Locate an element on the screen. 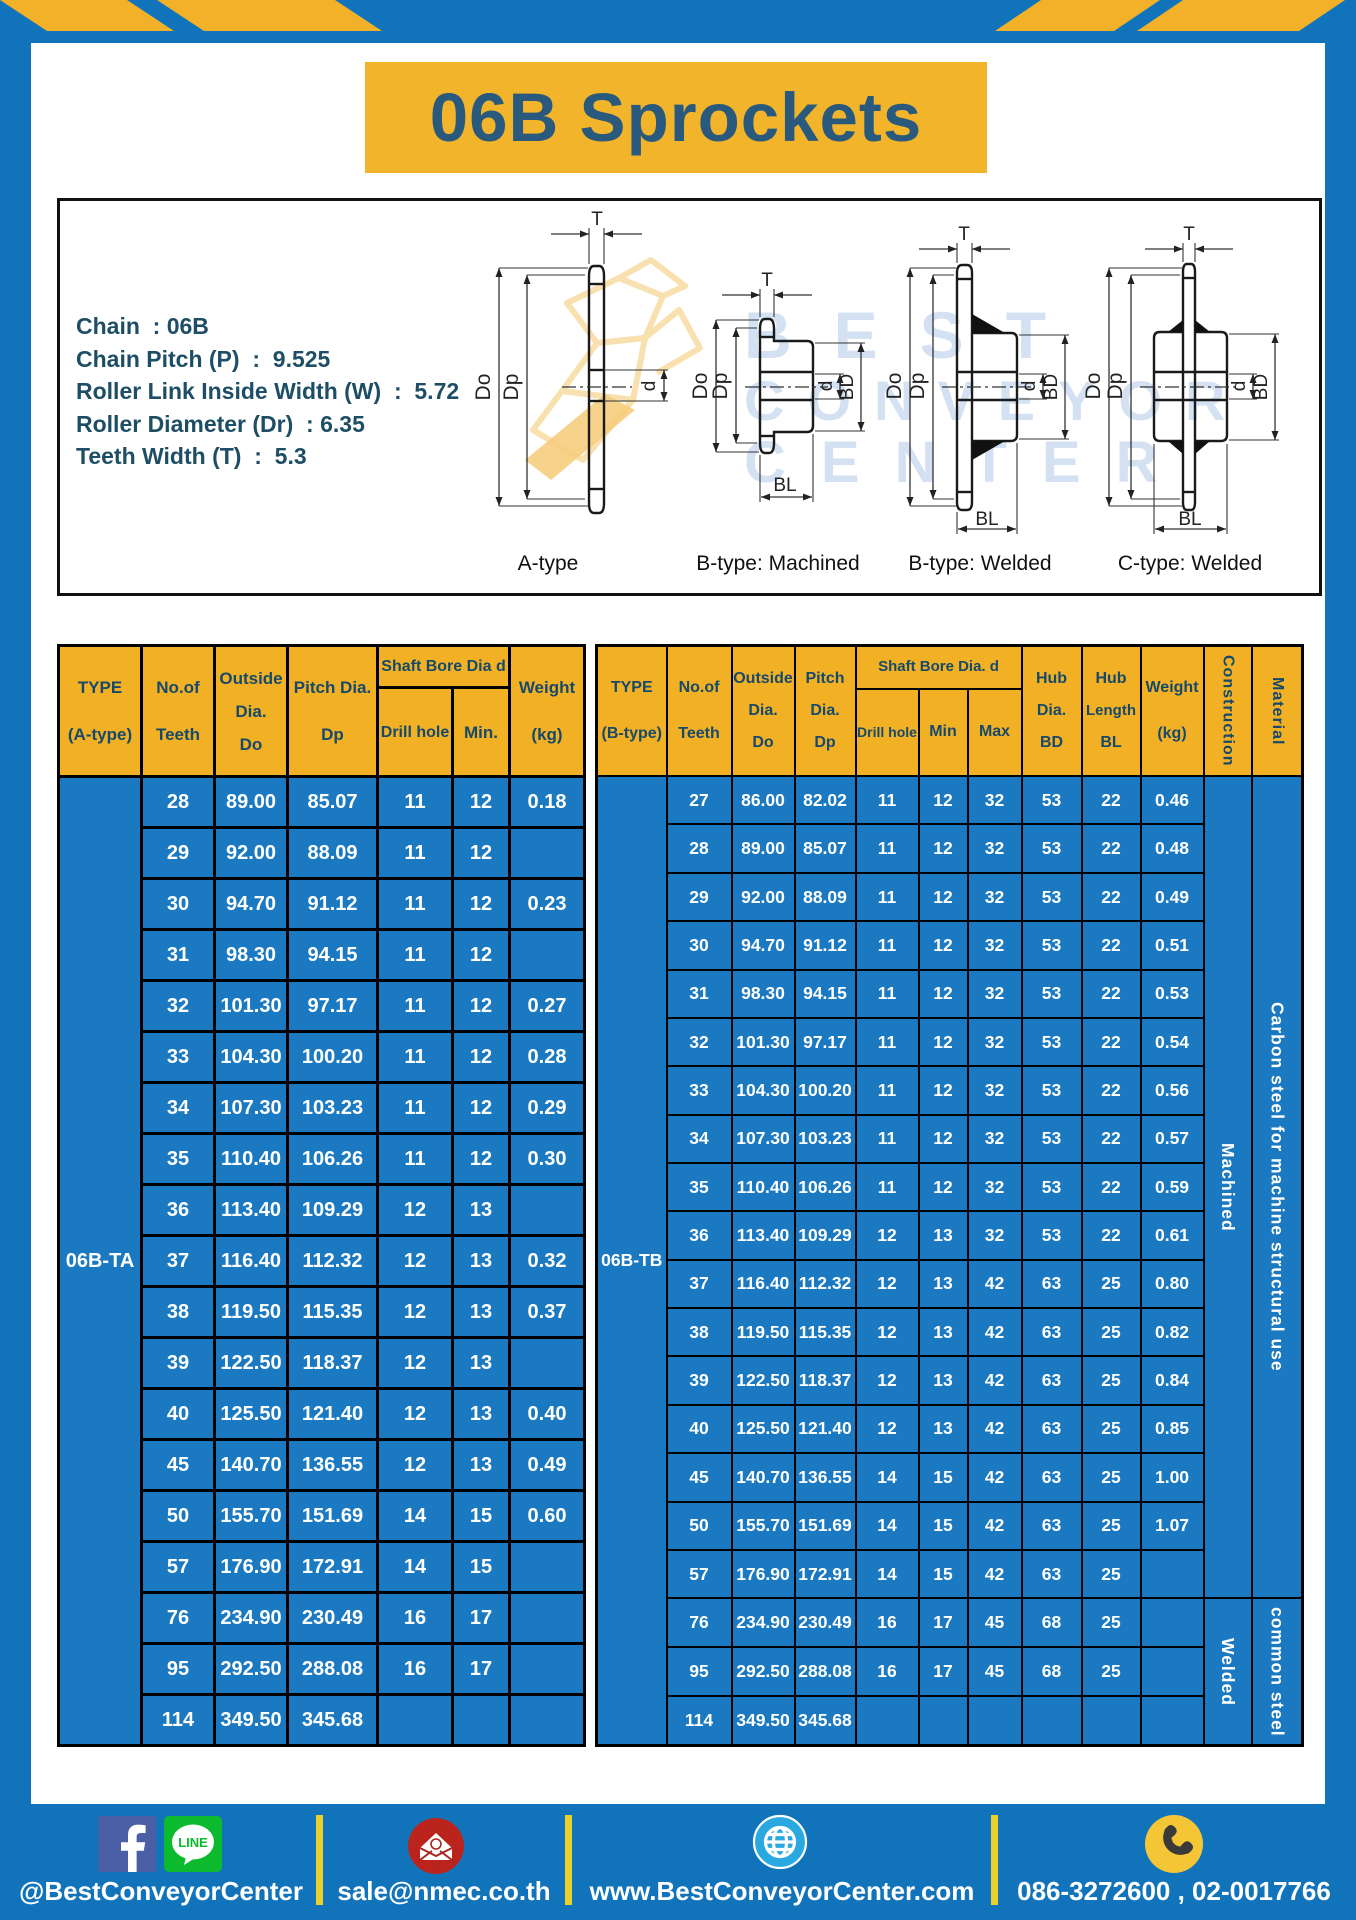  svg-text: B-type: Welded is located at coordinates (979, 563).